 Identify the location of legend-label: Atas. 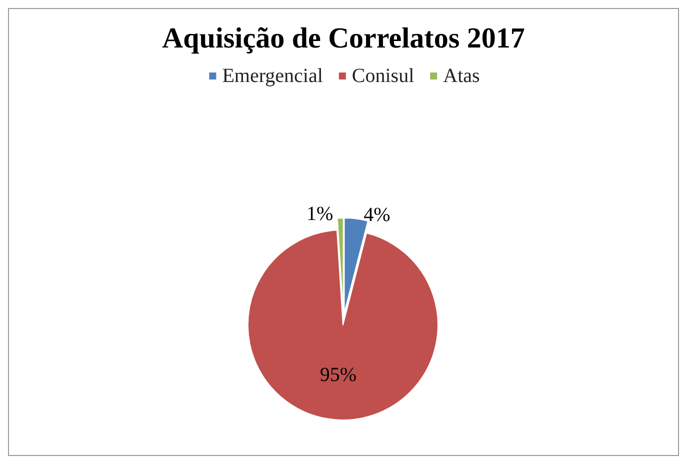
(461, 76).